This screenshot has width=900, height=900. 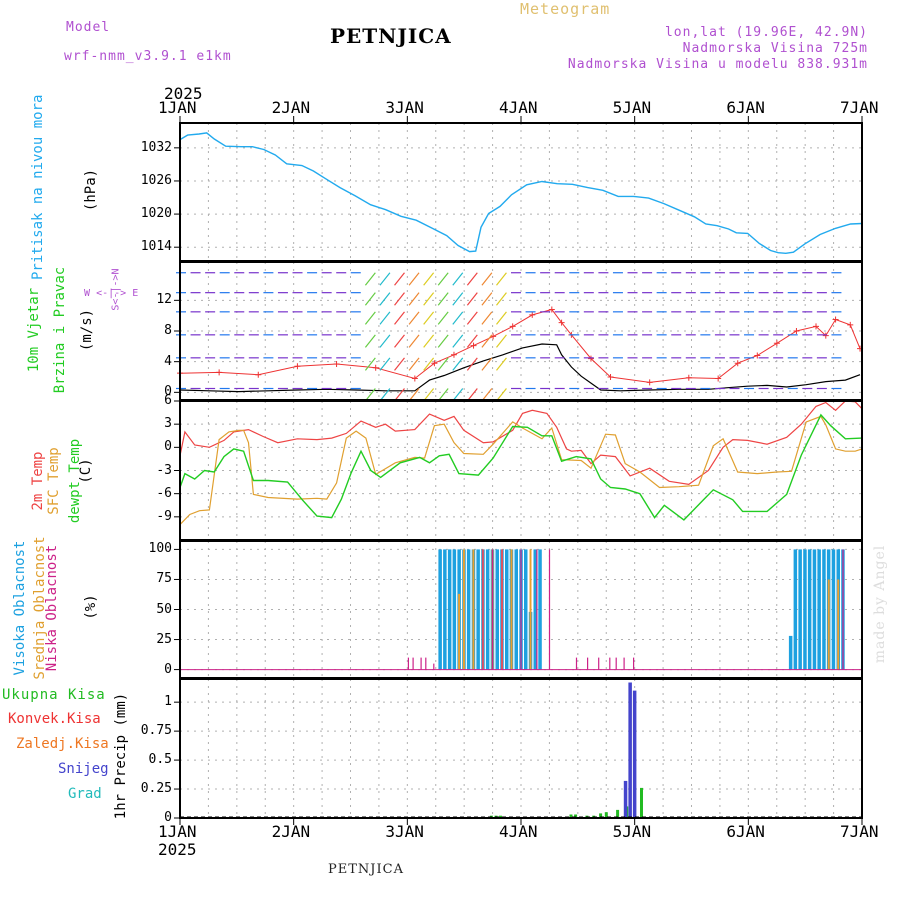 I want to click on temp-sfc-line, so click(x=521, y=470).